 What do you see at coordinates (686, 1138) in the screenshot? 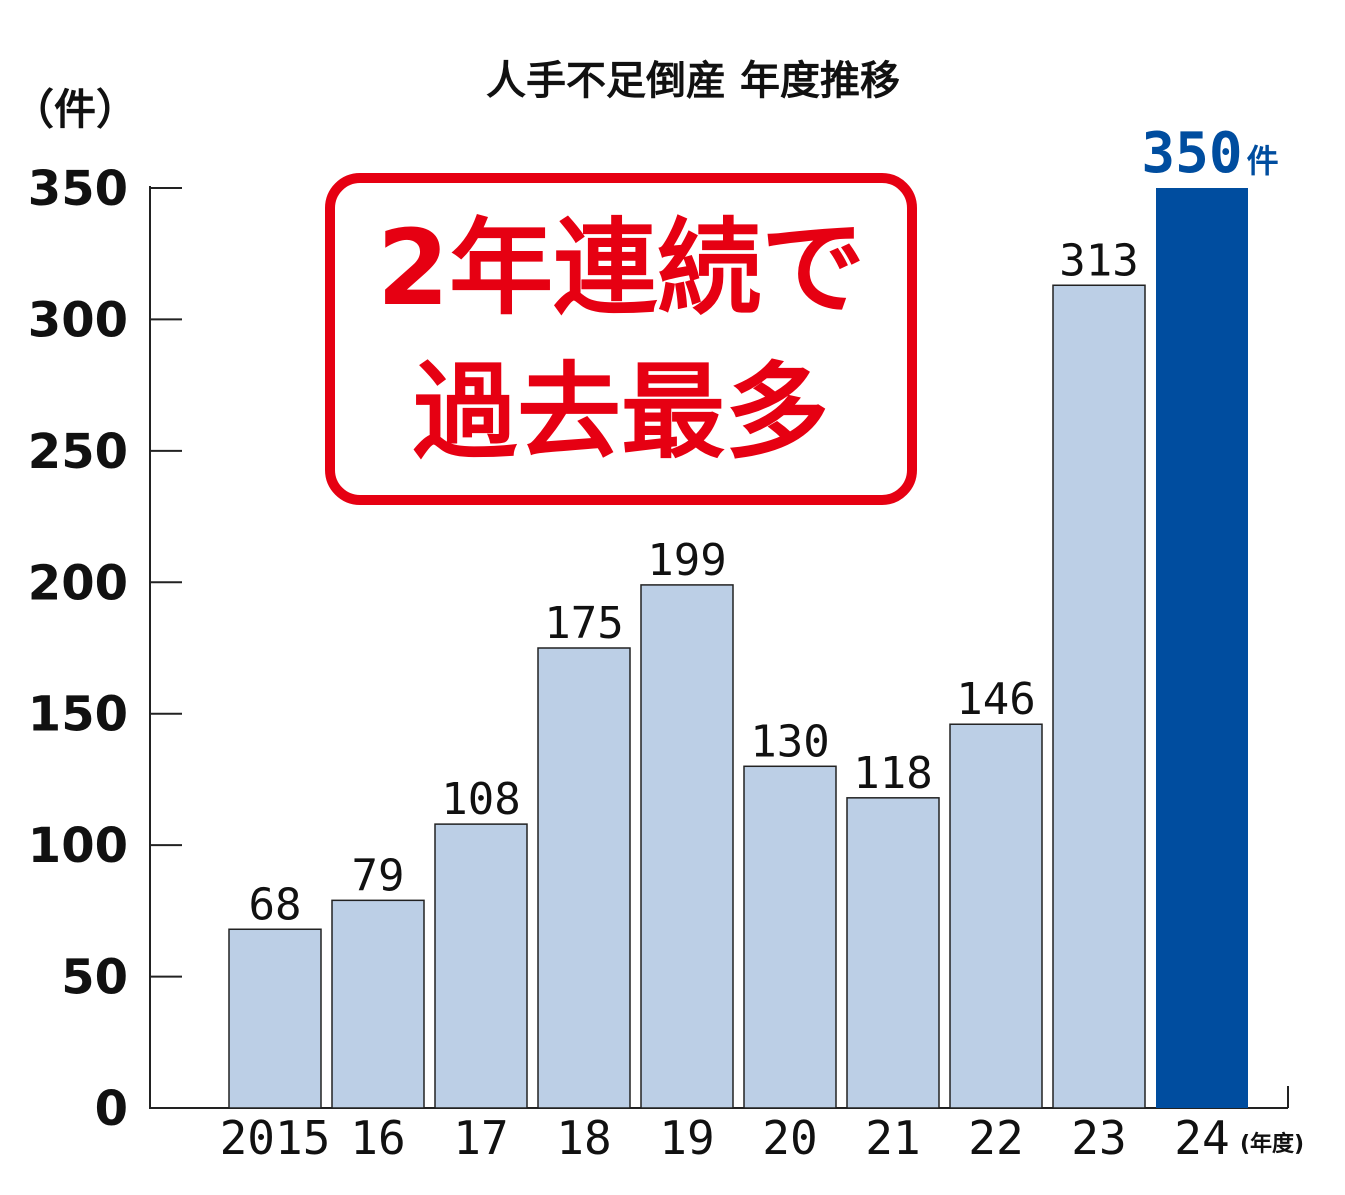
I see `x-tick-label: 19` at bounding box center [686, 1138].